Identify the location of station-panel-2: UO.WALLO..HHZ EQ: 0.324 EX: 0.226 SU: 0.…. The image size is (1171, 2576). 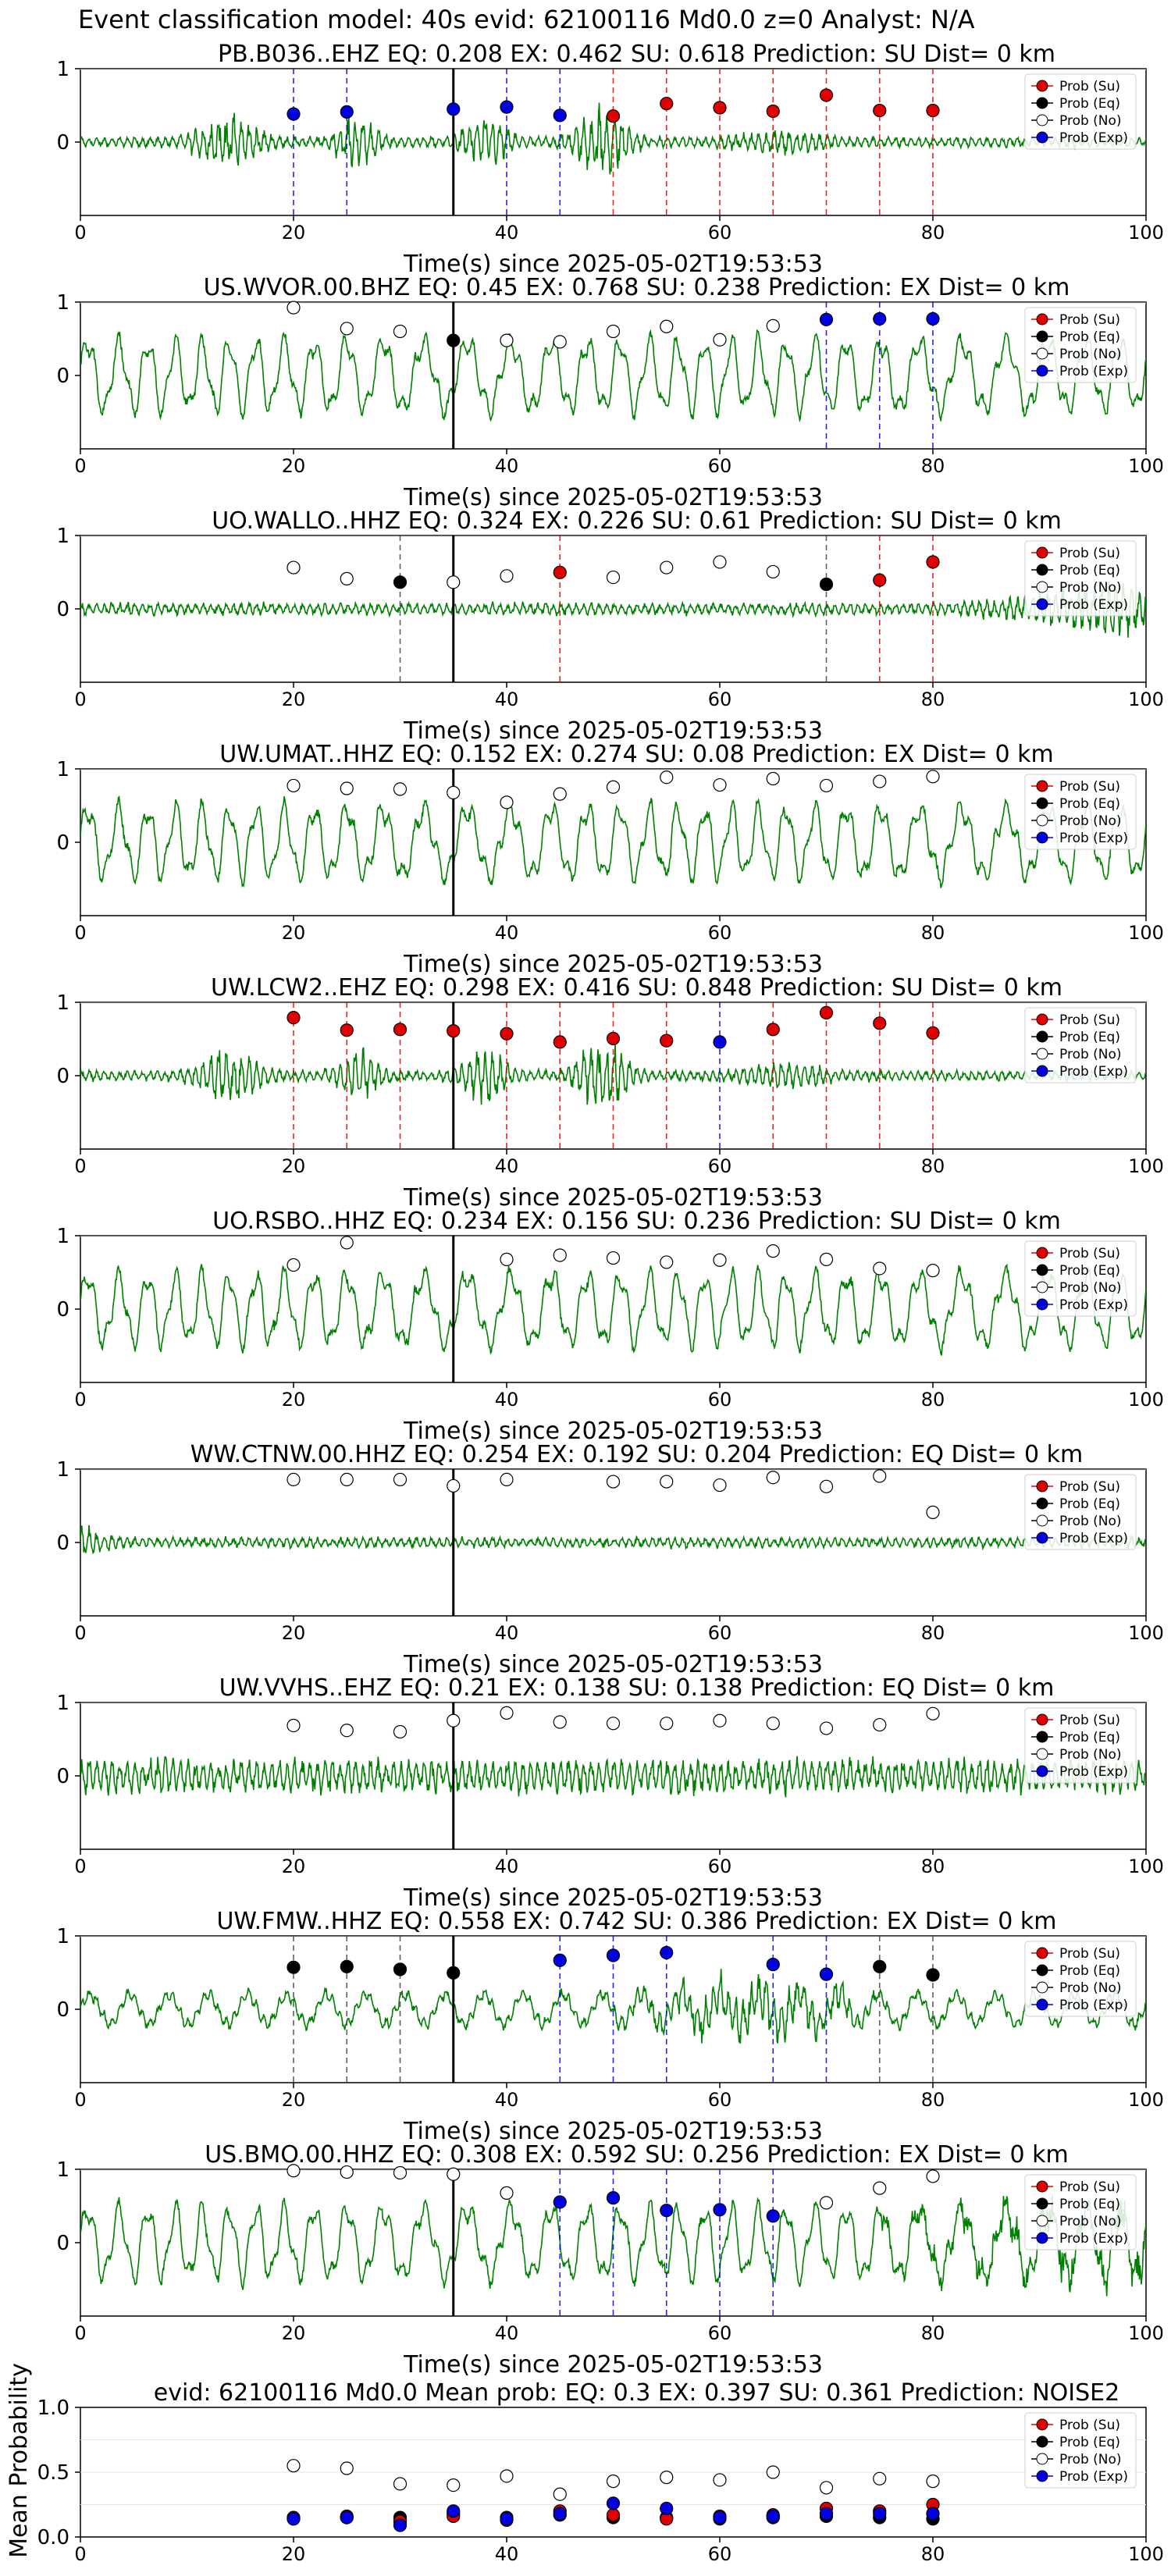
(609, 626).